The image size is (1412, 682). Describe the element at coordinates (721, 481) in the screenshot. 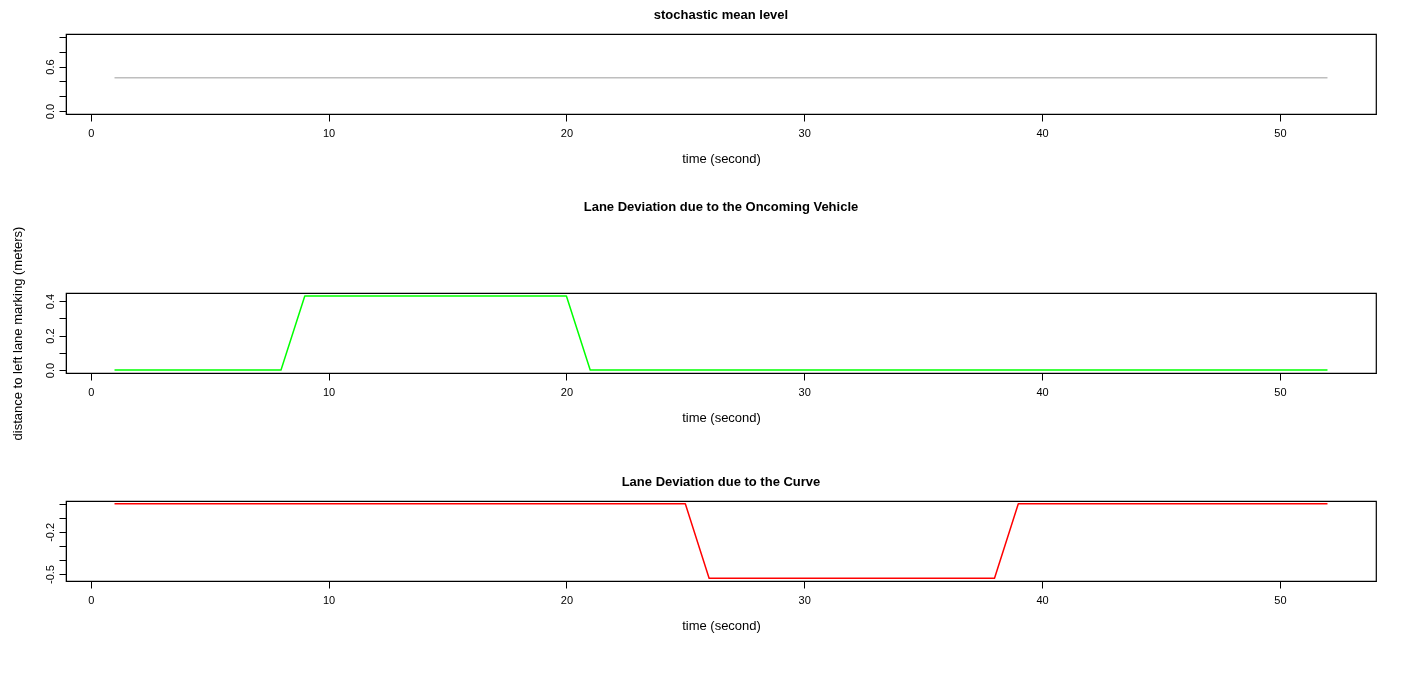

I see `chart-title: Lane Deviation due to the Curve` at that location.